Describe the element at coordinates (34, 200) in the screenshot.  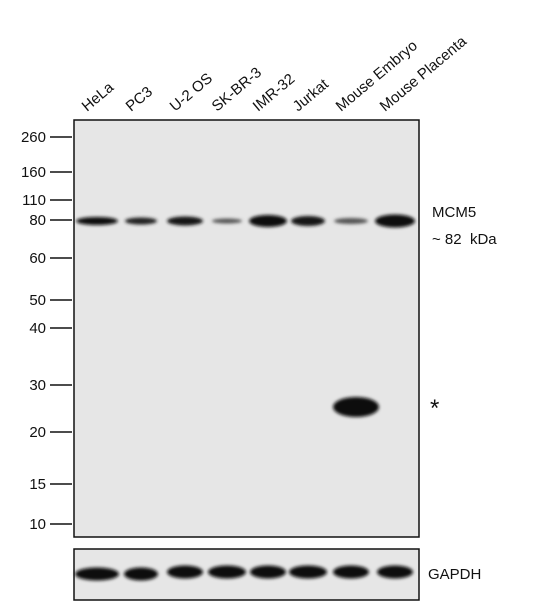
I see `marker-label: 110` at that location.